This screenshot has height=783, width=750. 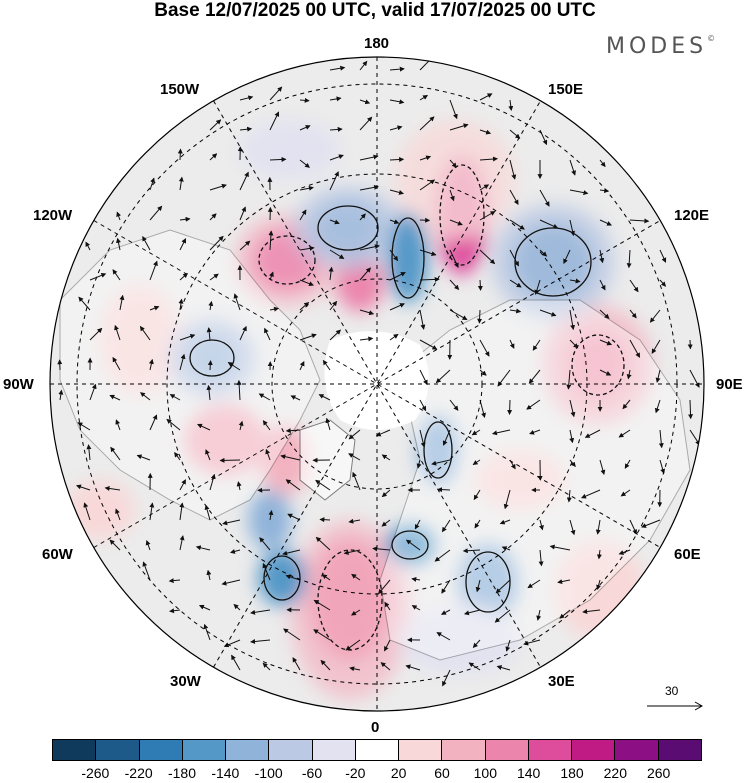 I want to click on lon-label-30w: 30W, so click(x=185, y=681).